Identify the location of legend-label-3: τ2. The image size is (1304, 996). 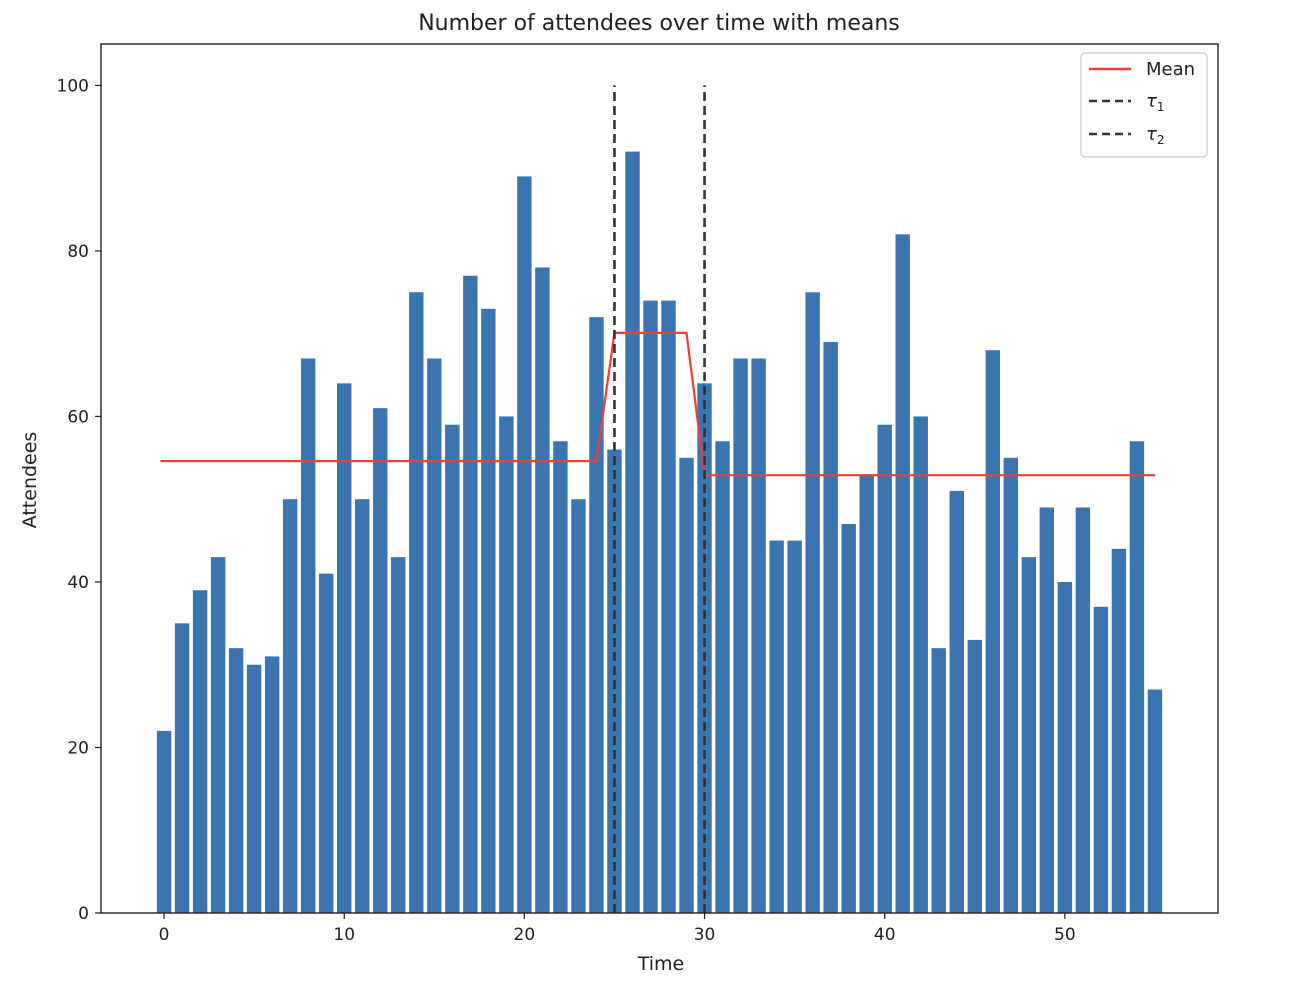
(1155, 135).